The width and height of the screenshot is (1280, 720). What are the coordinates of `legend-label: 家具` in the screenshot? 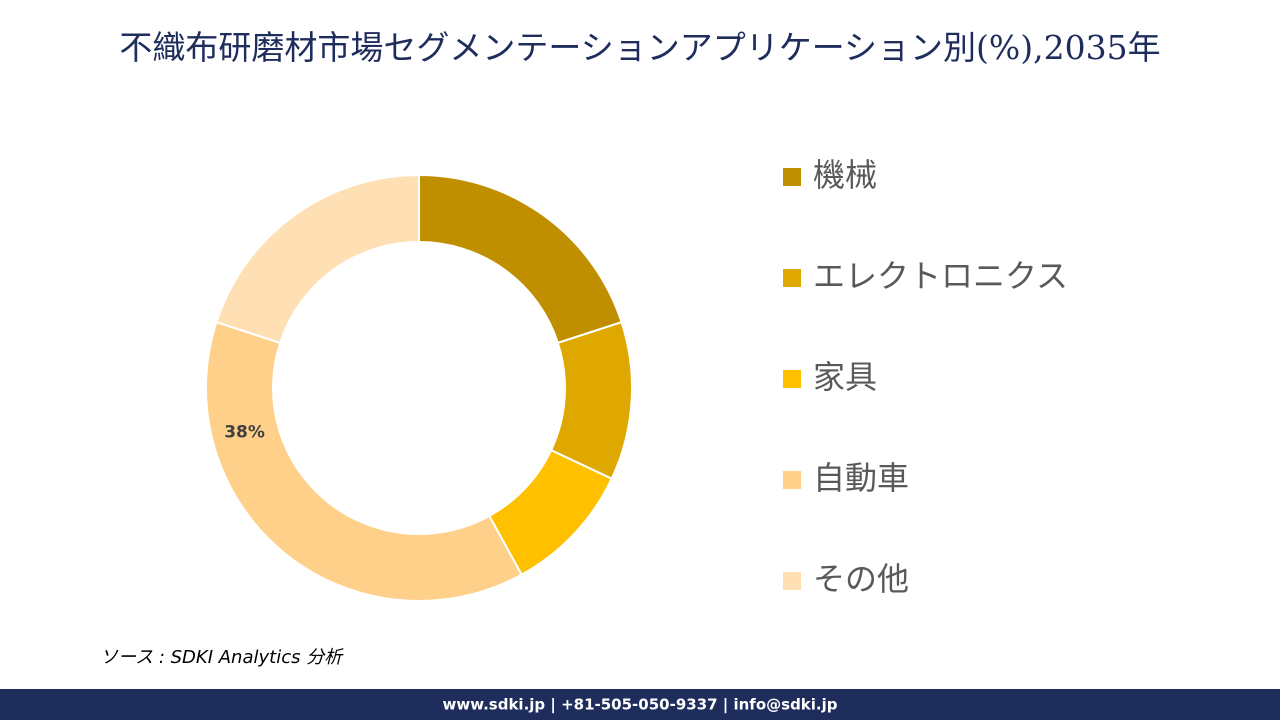 It's located at (845, 377).